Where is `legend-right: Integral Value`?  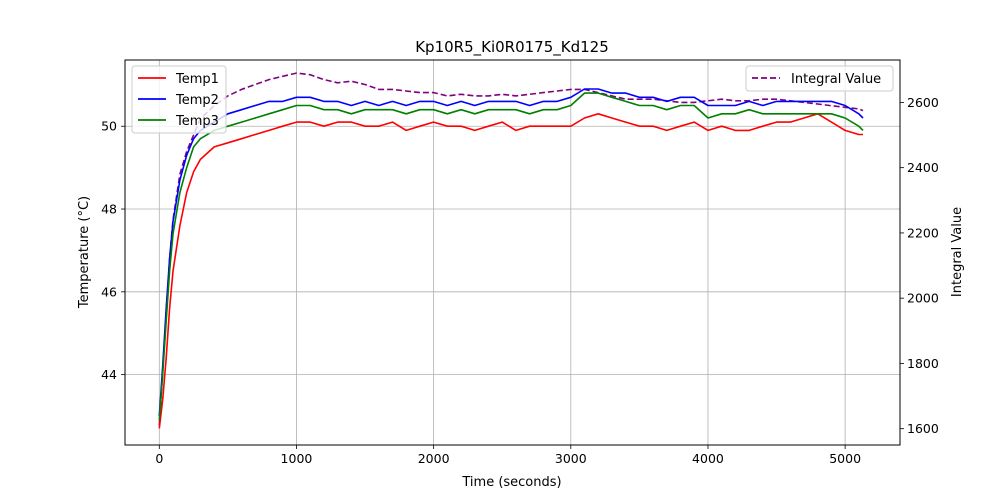 legend-right: Integral Value is located at coordinates (819, 78).